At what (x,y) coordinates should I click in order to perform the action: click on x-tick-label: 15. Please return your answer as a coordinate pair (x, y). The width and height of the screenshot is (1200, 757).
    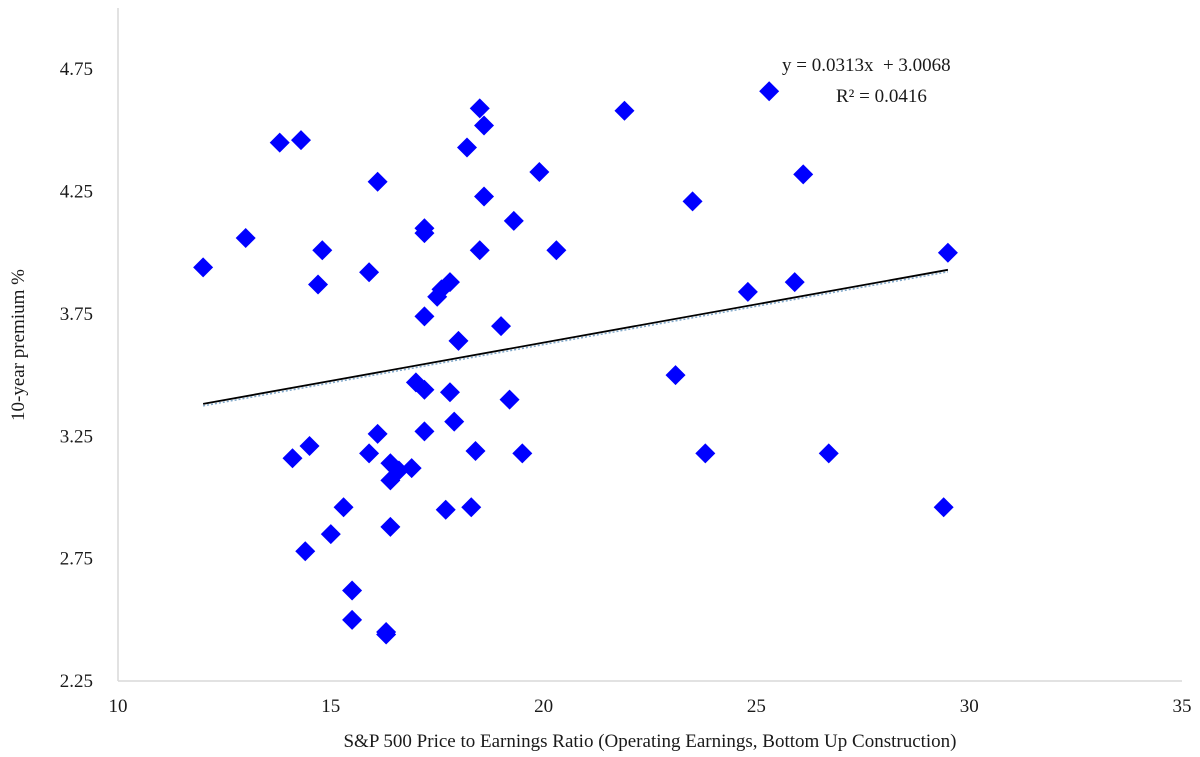
    Looking at the image, I should click on (330, 706).